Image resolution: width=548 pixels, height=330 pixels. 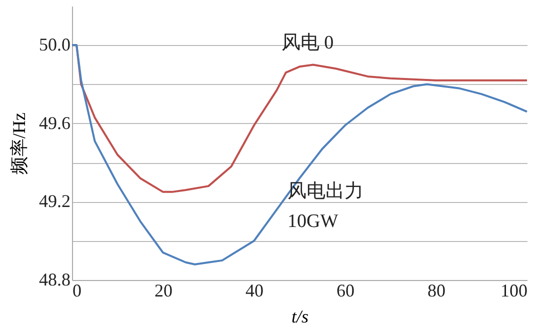 What do you see at coordinates (307, 43) in the screenshot?
I see `series-label: 风电 0` at bounding box center [307, 43].